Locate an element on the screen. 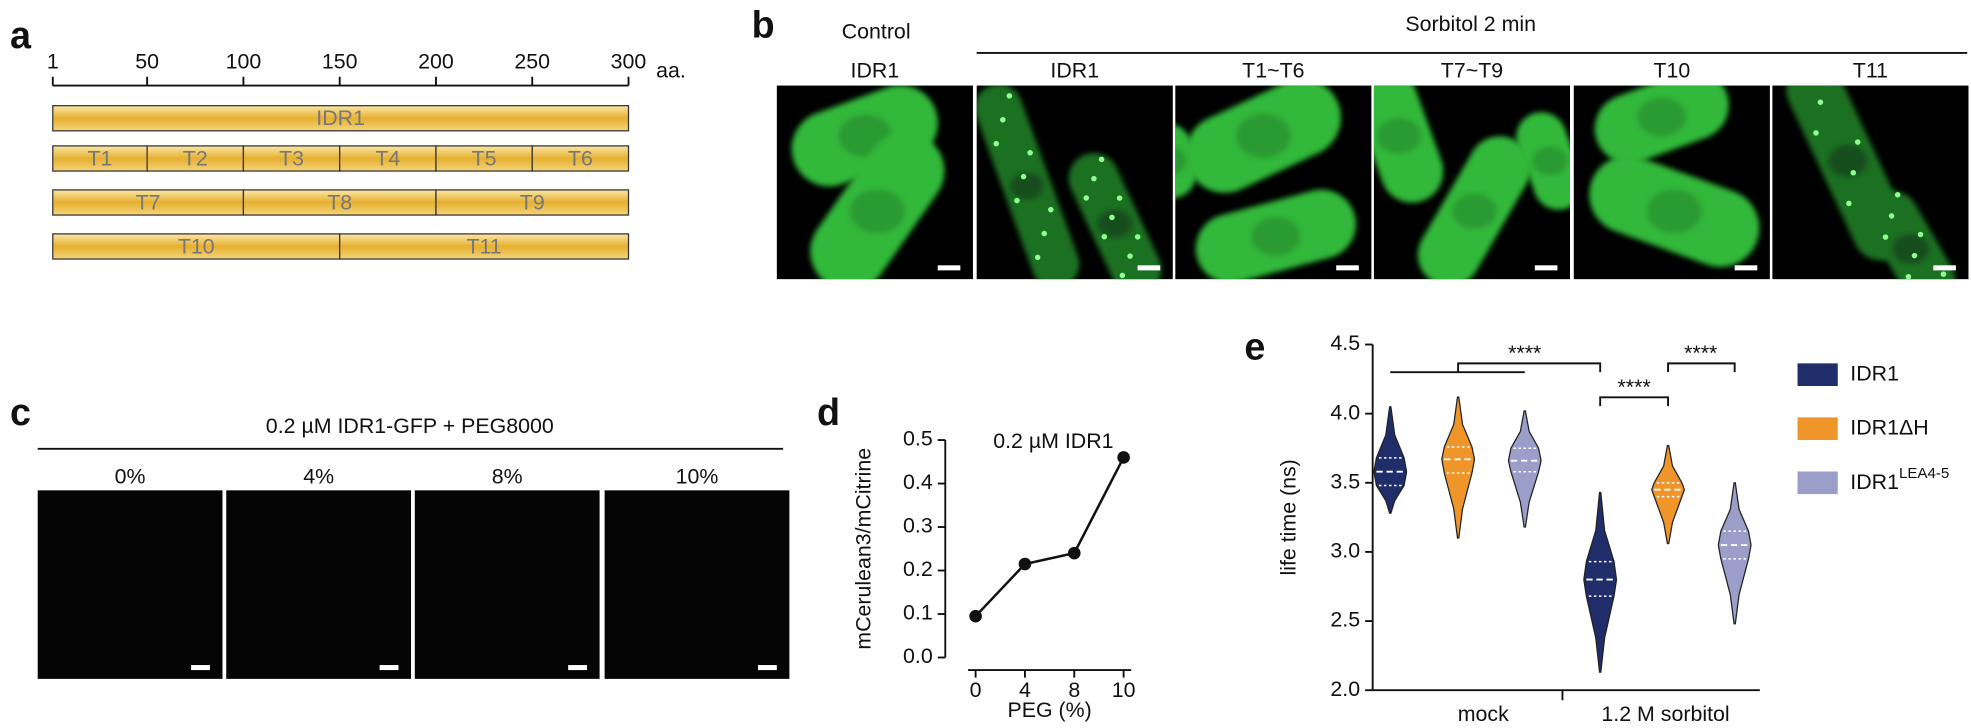  y-axis-label: mCerulean3/mCitrine is located at coordinates (863, 549).